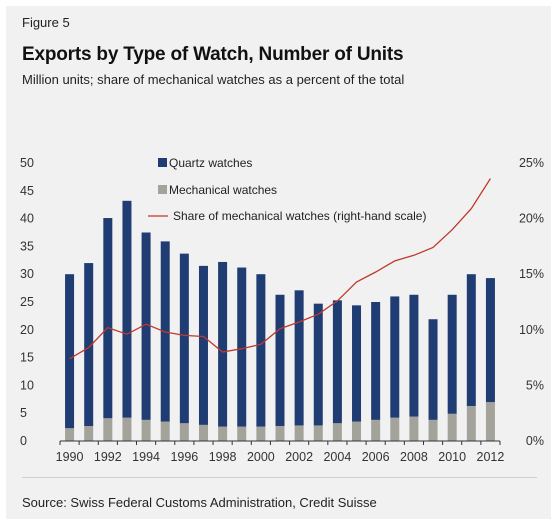 This screenshot has width=557, height=525. What do you see at coordinates (535, 441) in the screenshot?
I see `y2-tick-label: 0%` at bounding box center [535, 441].